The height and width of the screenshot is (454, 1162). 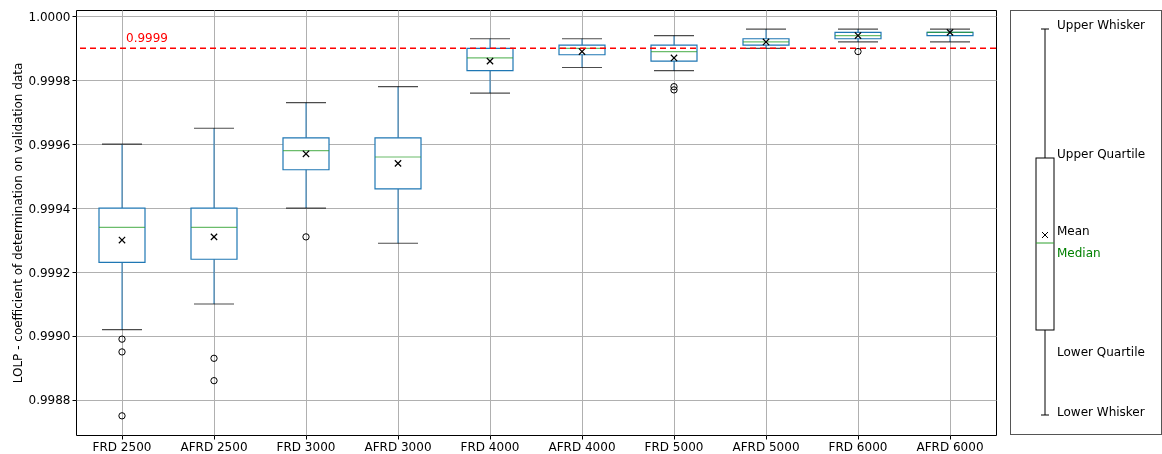 What do you see at coordinates (49, 336) in the screenshot?
I see `y-tick-label: 0.9990` at bounding box center [49, 336].